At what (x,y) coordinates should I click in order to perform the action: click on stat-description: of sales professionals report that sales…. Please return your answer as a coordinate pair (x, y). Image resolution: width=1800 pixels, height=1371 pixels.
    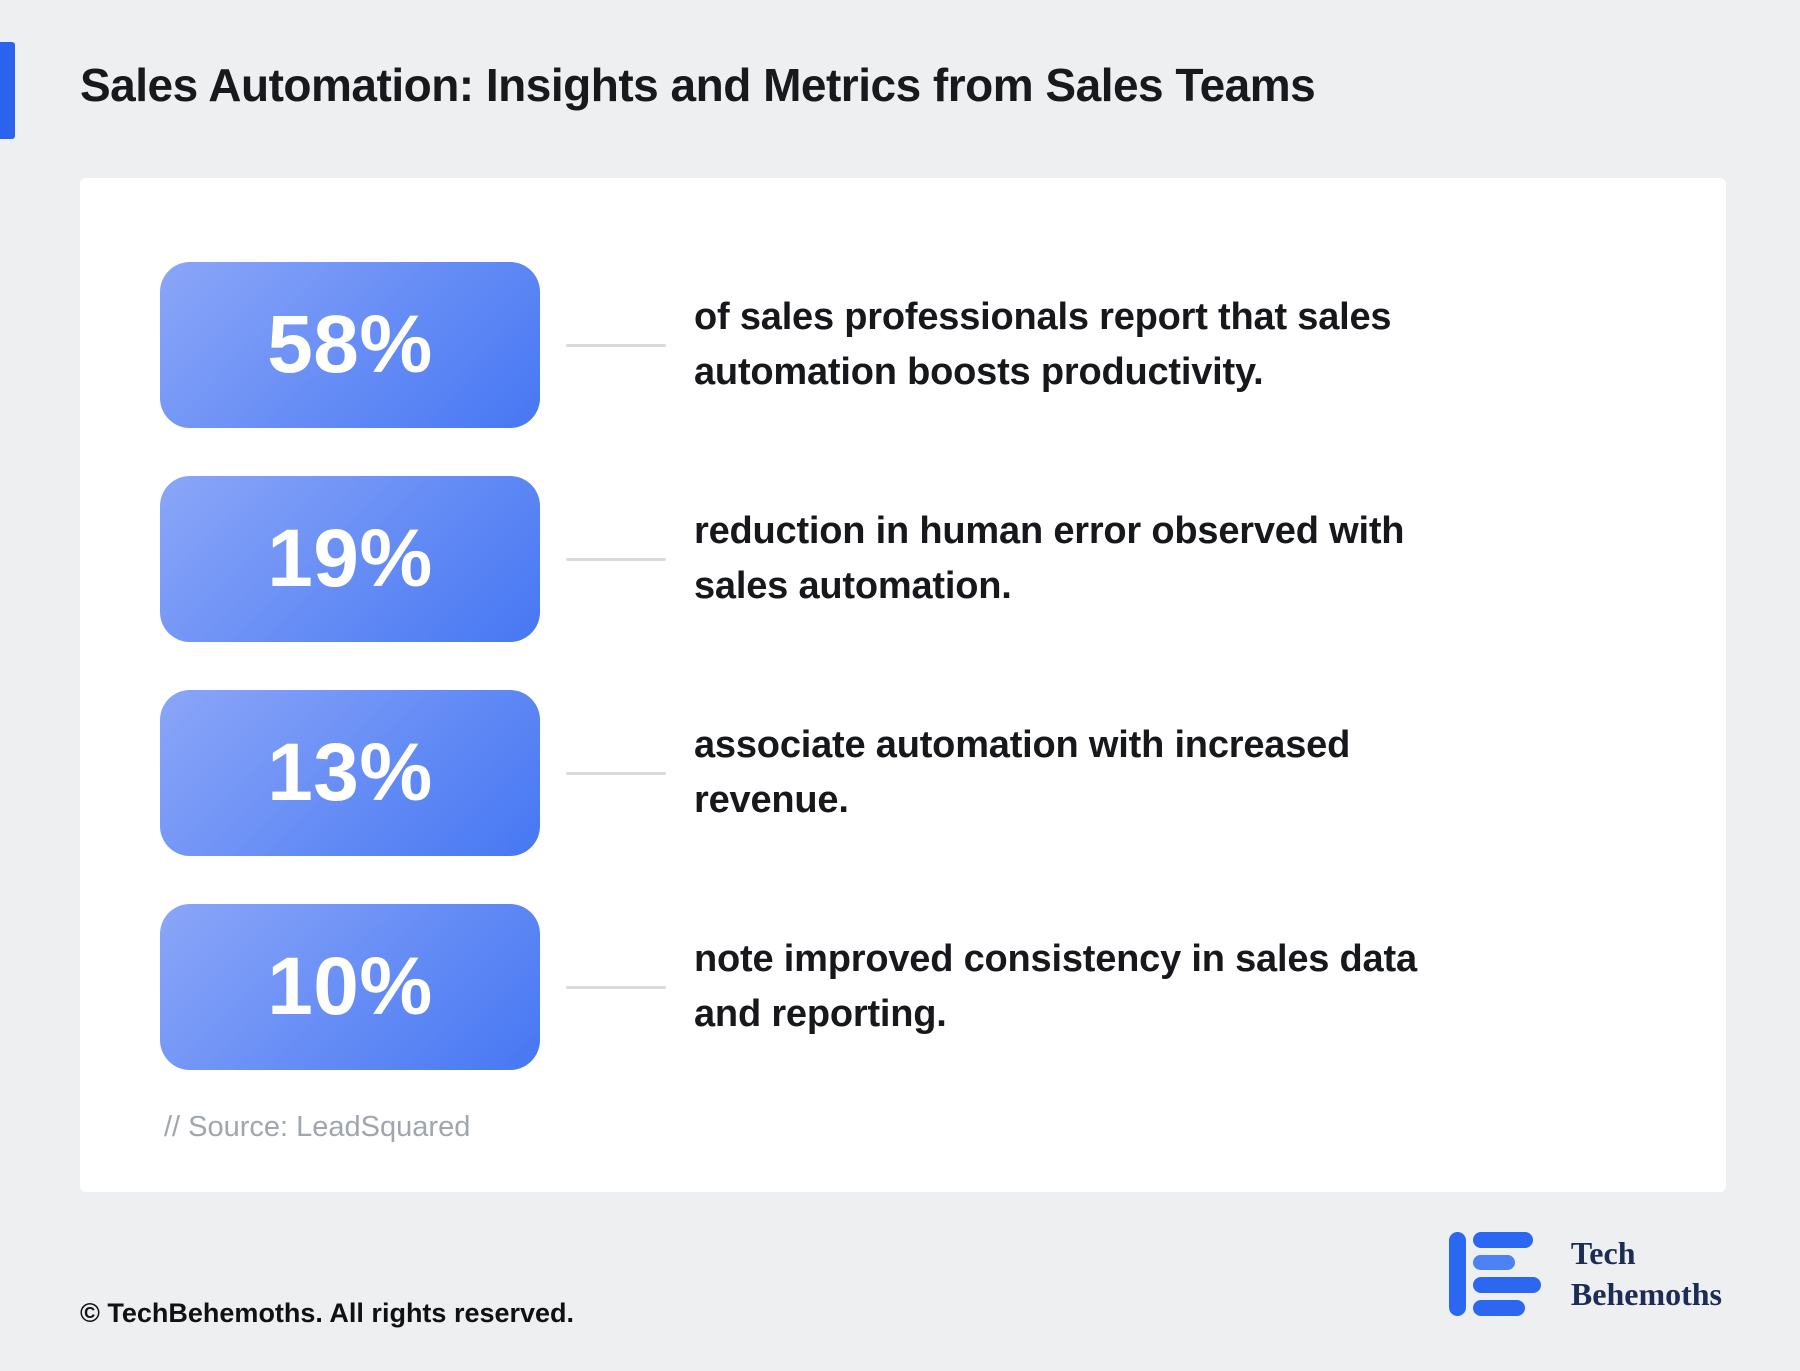
    Looking at the image, I should click on (1043, 344).